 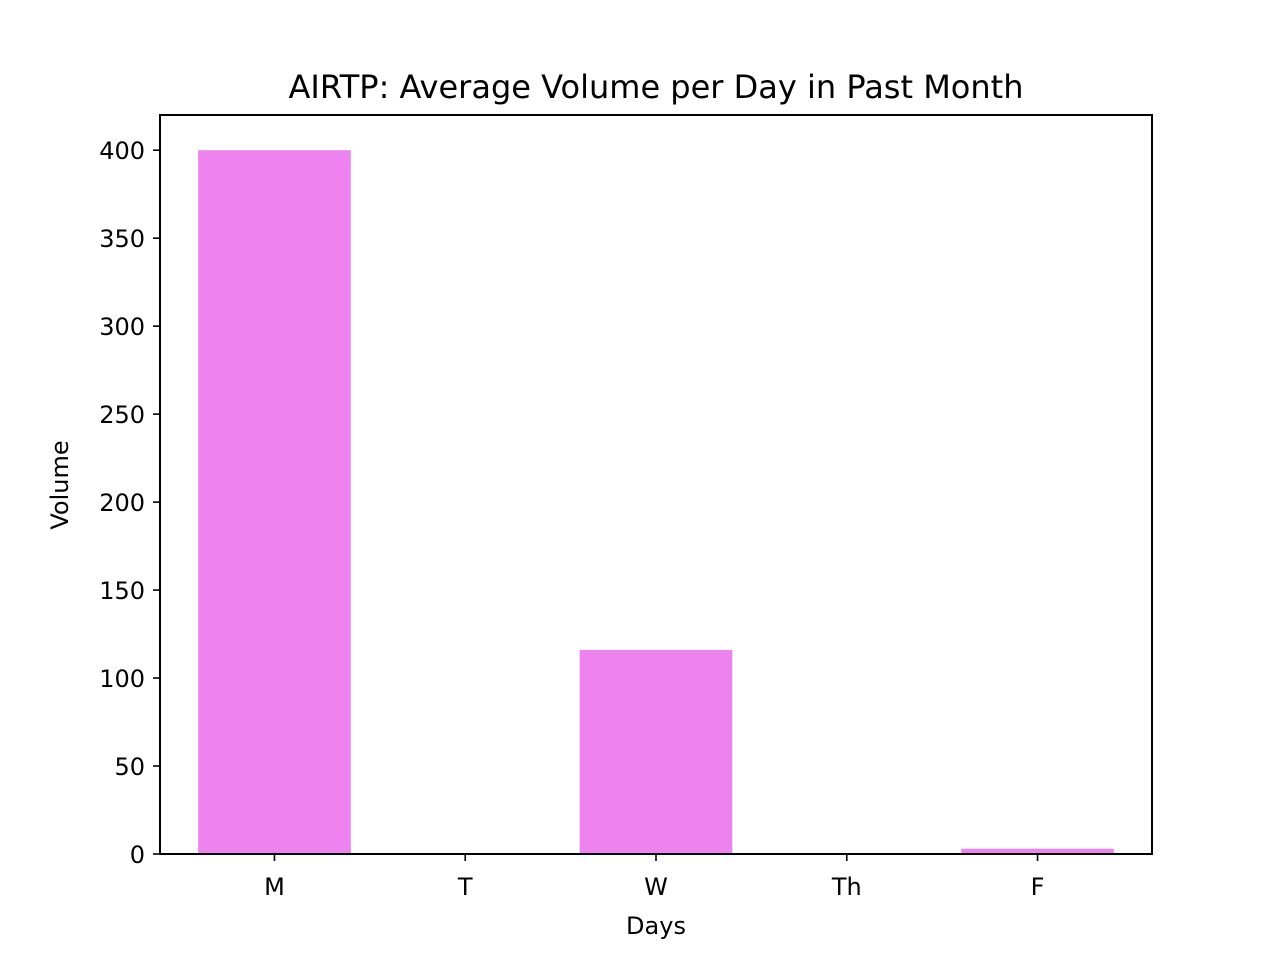 What do you see at coordinates (129, 767) in the screenshot?
I see `y-tick-label: 50` at bounding box center [129, 767].